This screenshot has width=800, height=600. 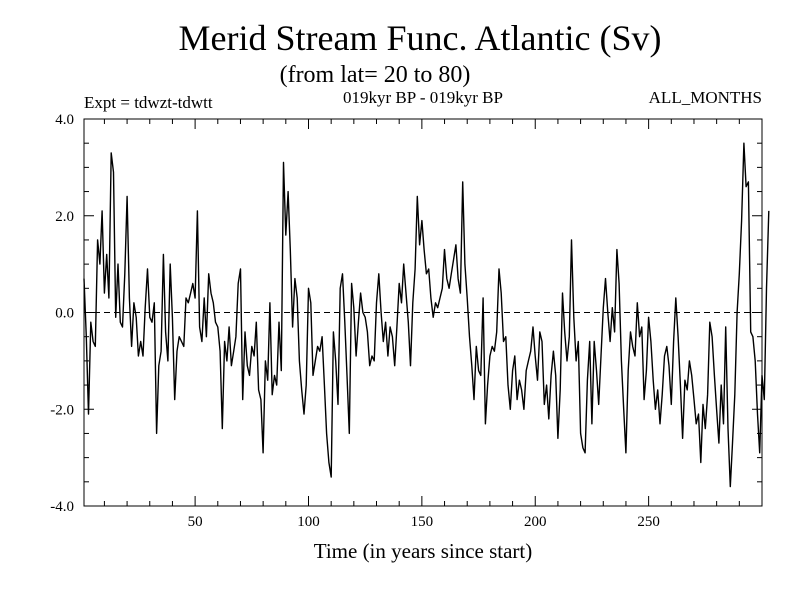 I want to click on x-tick-label: 50, so click(x=195, y=522).